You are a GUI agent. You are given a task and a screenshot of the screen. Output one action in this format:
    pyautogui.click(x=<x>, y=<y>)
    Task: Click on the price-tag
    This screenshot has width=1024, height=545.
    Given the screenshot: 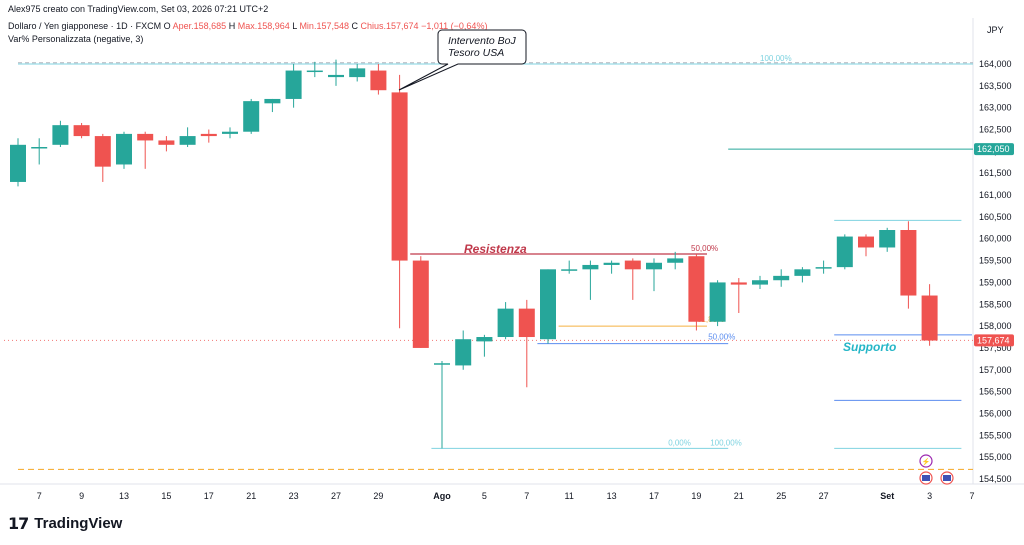 What is the action you would take?
    pyautogui.click(x=994, y=149)
    